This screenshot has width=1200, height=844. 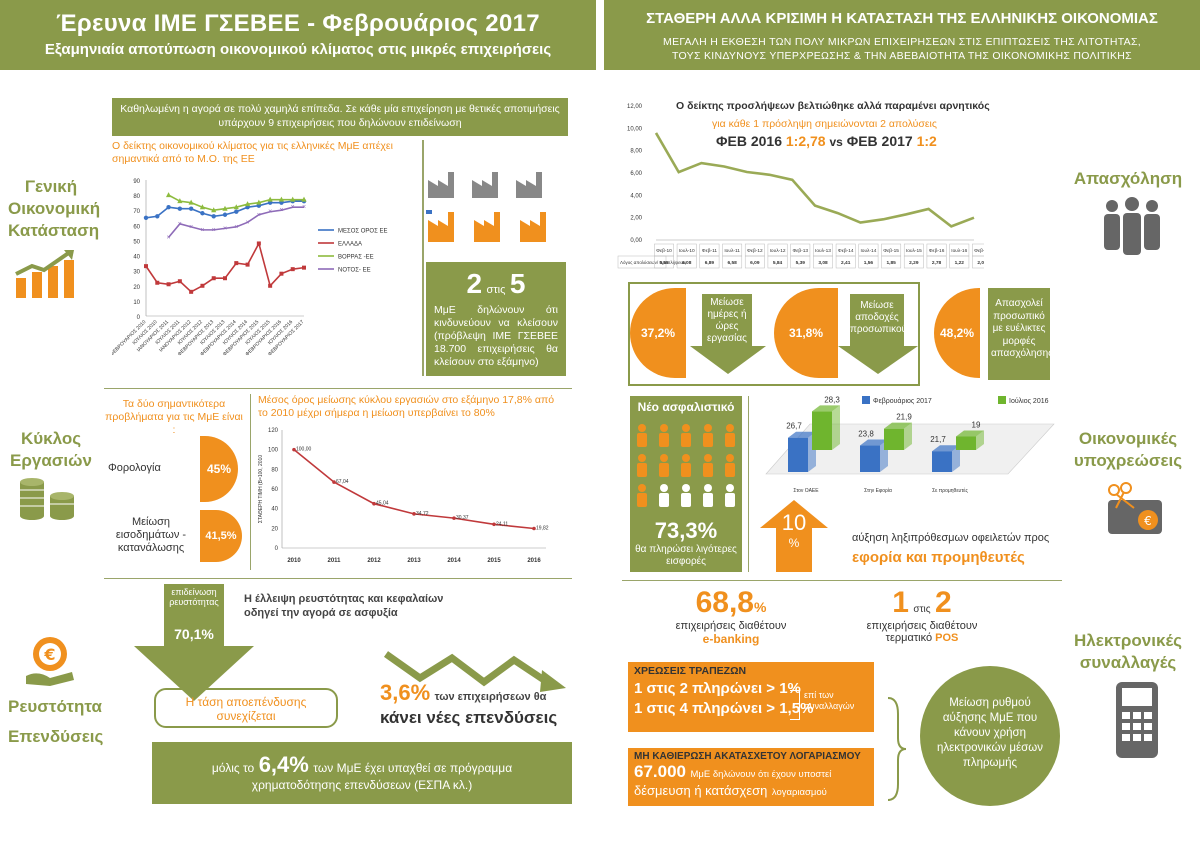 I want to click on legend-label: ΝΟΤΟΣ- ΕΕ, so click(x=354, y=271).